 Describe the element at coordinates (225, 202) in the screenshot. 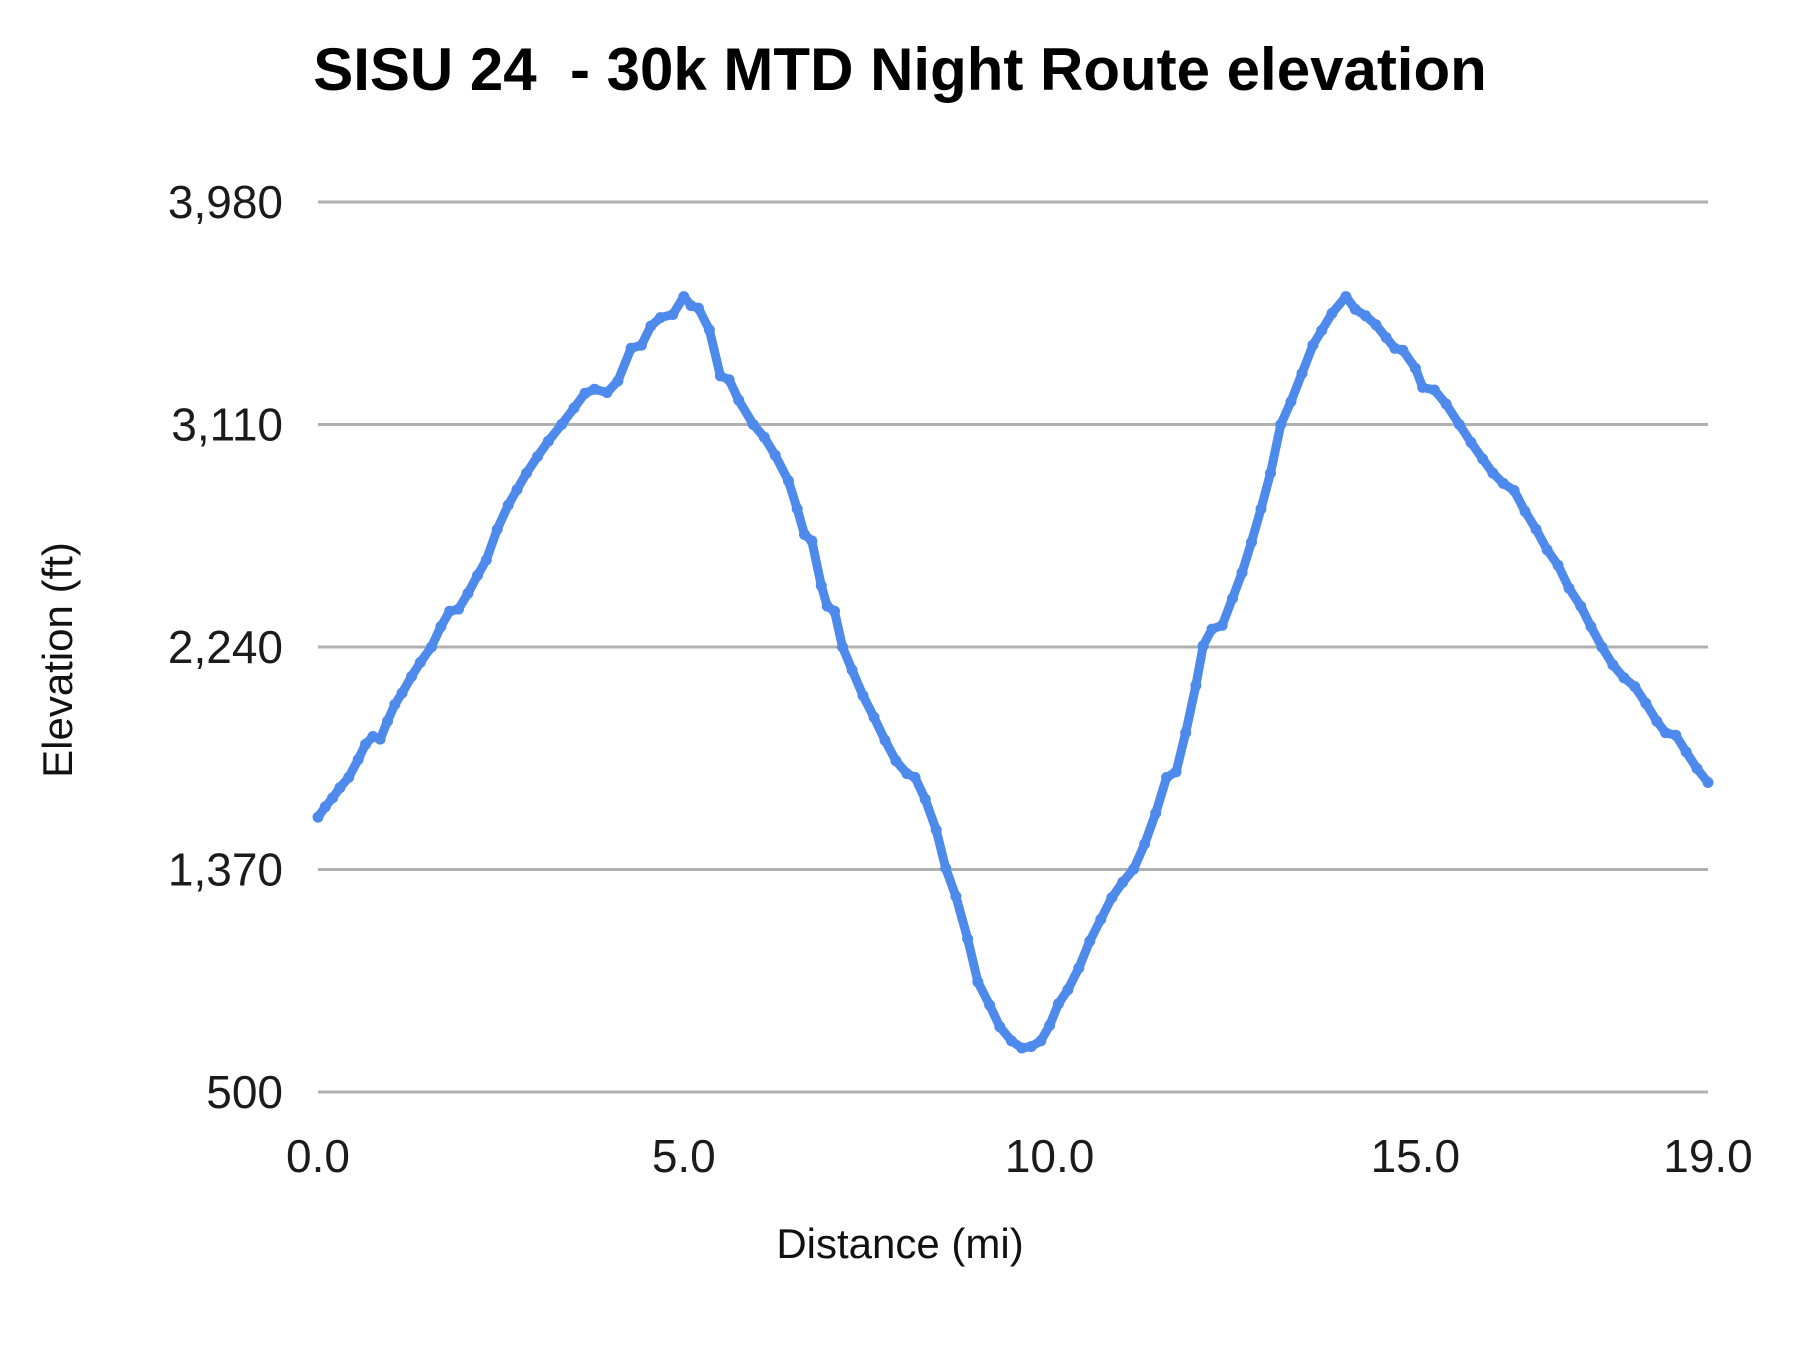

I see `y-tick-label: 3,980` at that location.